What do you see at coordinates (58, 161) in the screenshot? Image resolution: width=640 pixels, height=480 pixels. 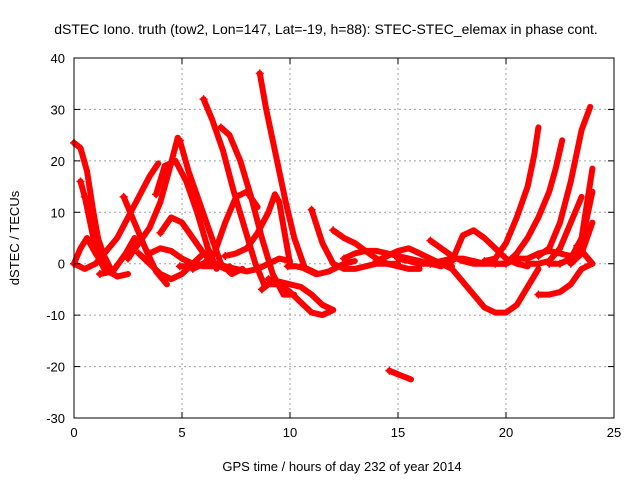 I see `y-tick-label: 20` at bounding box center [58, 161].